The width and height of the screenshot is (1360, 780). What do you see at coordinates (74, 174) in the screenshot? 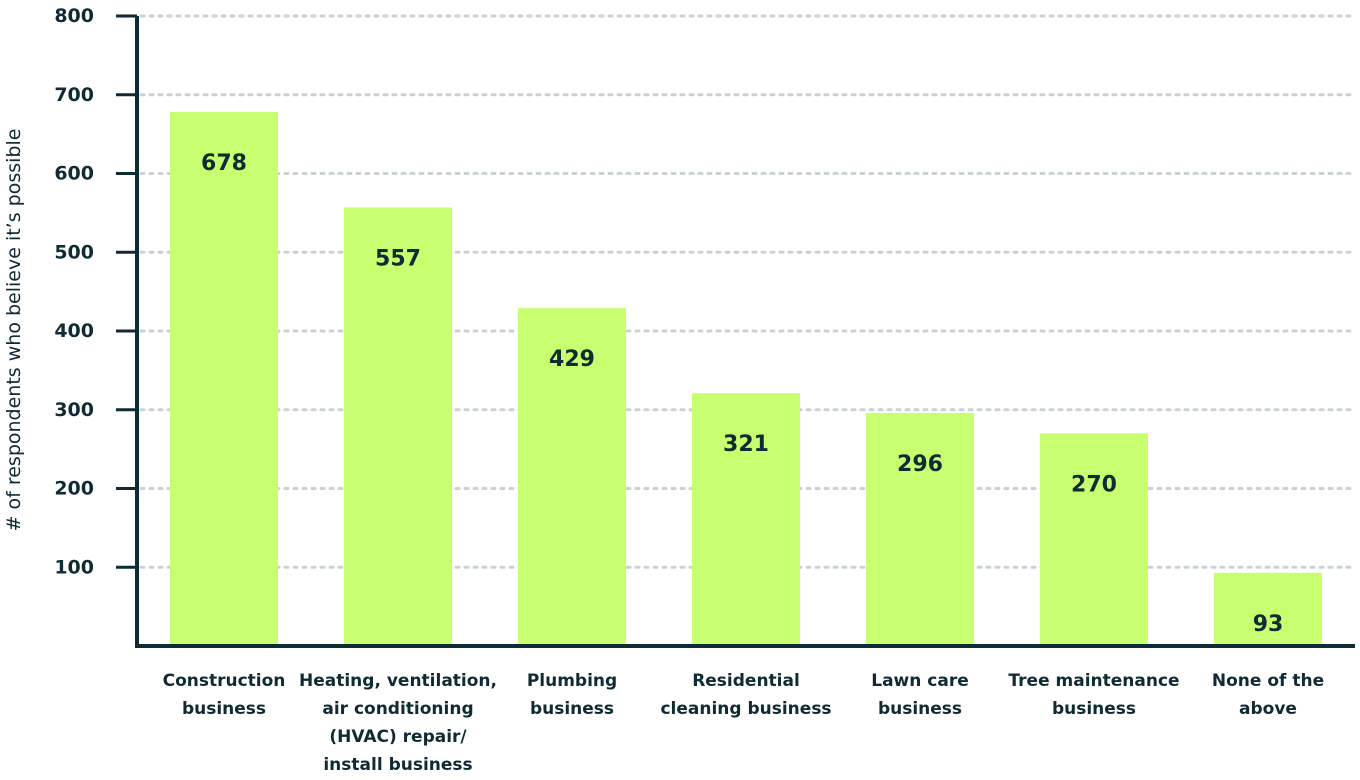
I see `y-tick-label: 600` at bounding box center [74, 174].